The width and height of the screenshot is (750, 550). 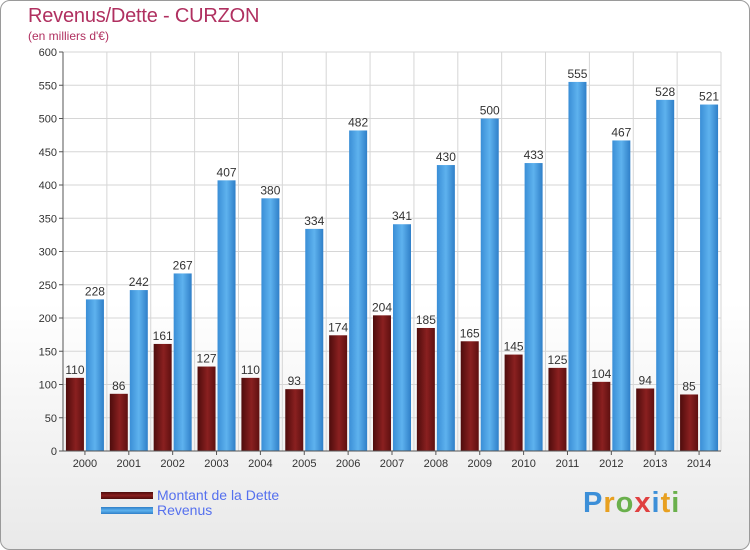 What do you see at coordinates (557, 360) in the screenshot?
I see `data-label-dette: 125` at bounding box center [557, 360].